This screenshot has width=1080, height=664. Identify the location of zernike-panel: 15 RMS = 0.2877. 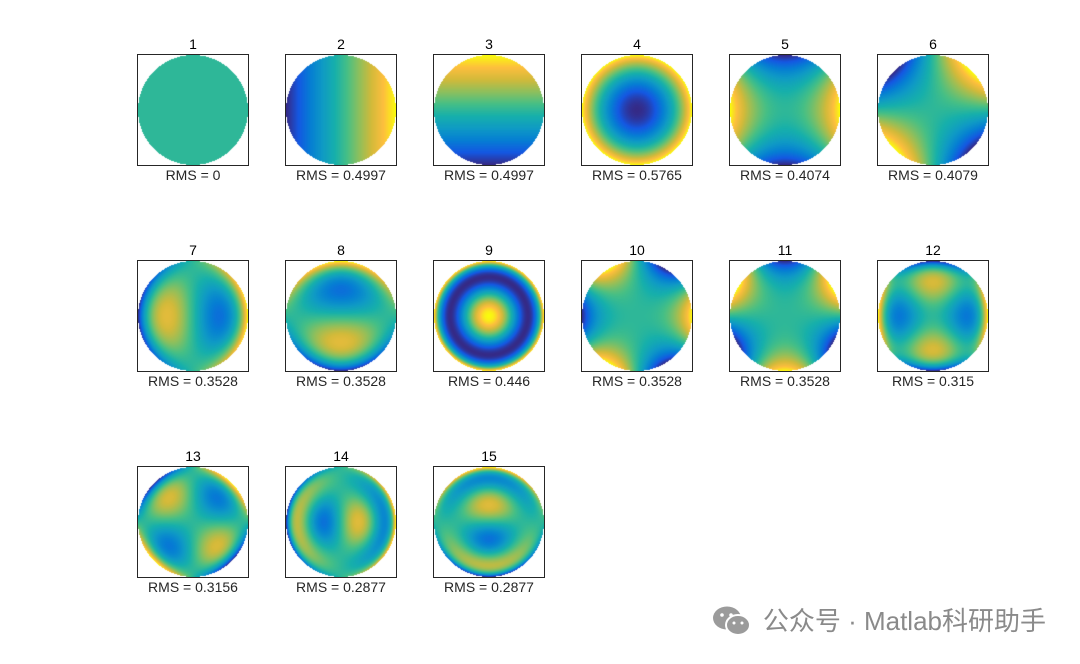
(489, 528).